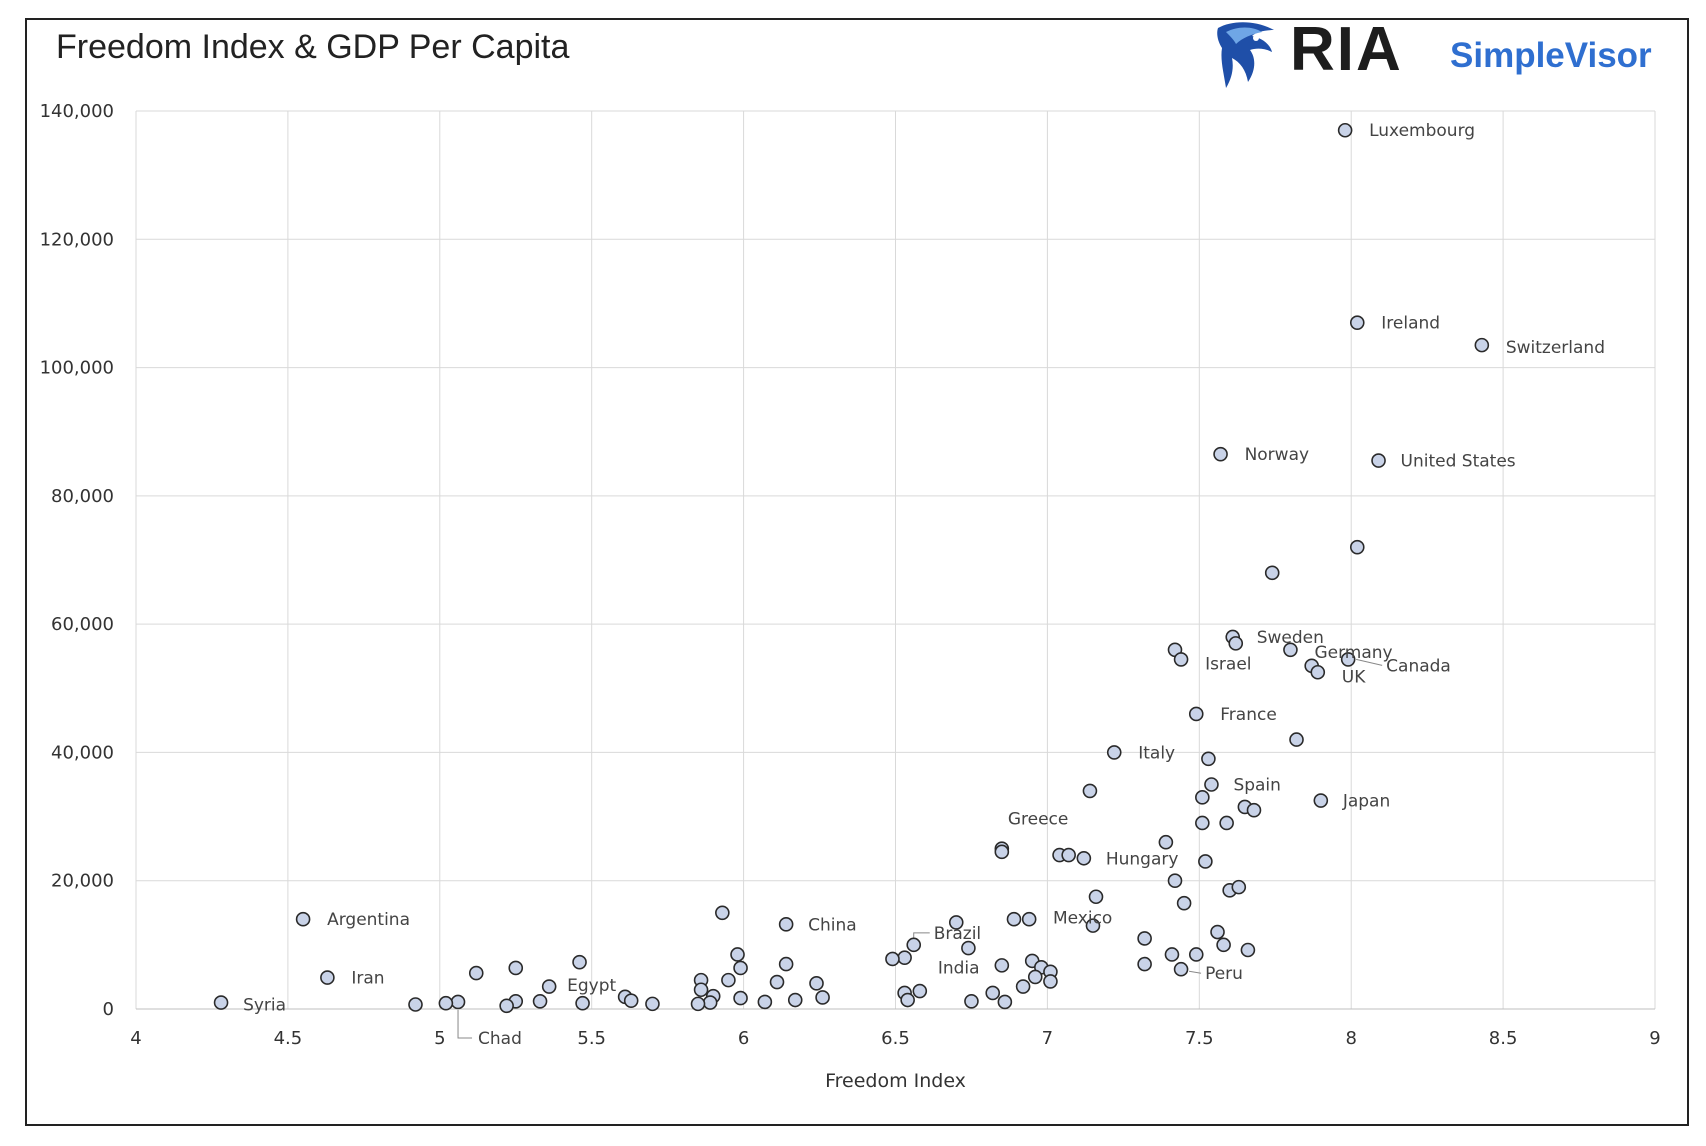 The height and width of the screenshot is (1146, 1706). Describe the element at coordinates (500, 1039) in the screenshot. I see `data-label: Chad` at that location.